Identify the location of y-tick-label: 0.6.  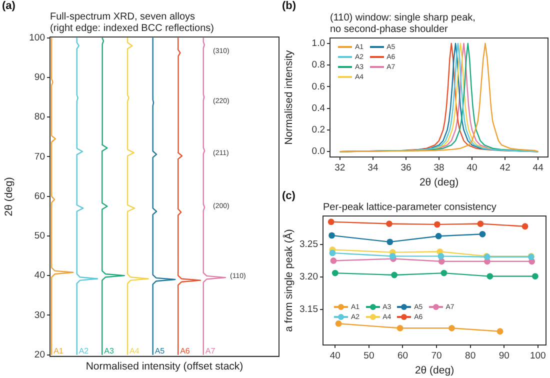
(318, 86).